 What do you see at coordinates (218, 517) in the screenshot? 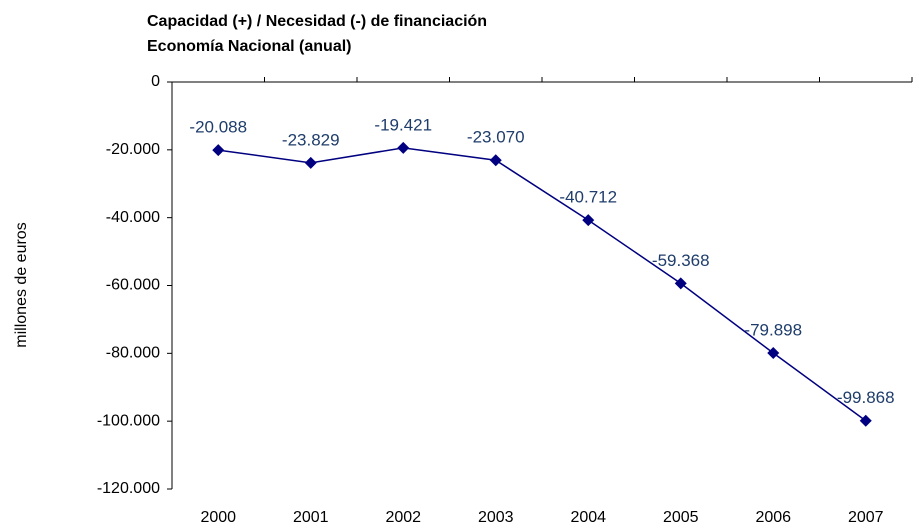
I see `x-tick-label: 2000` at bounding box center [218, 517].